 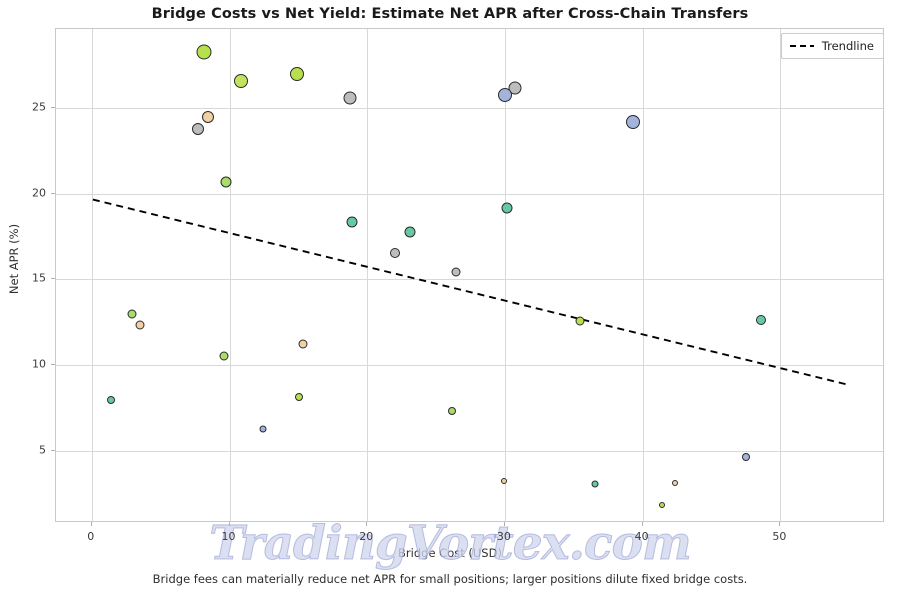 What do you see at coordinates (39, 193) in the screenshot?
I see `y-tick-label: 20` at bounding box center [39, 193].